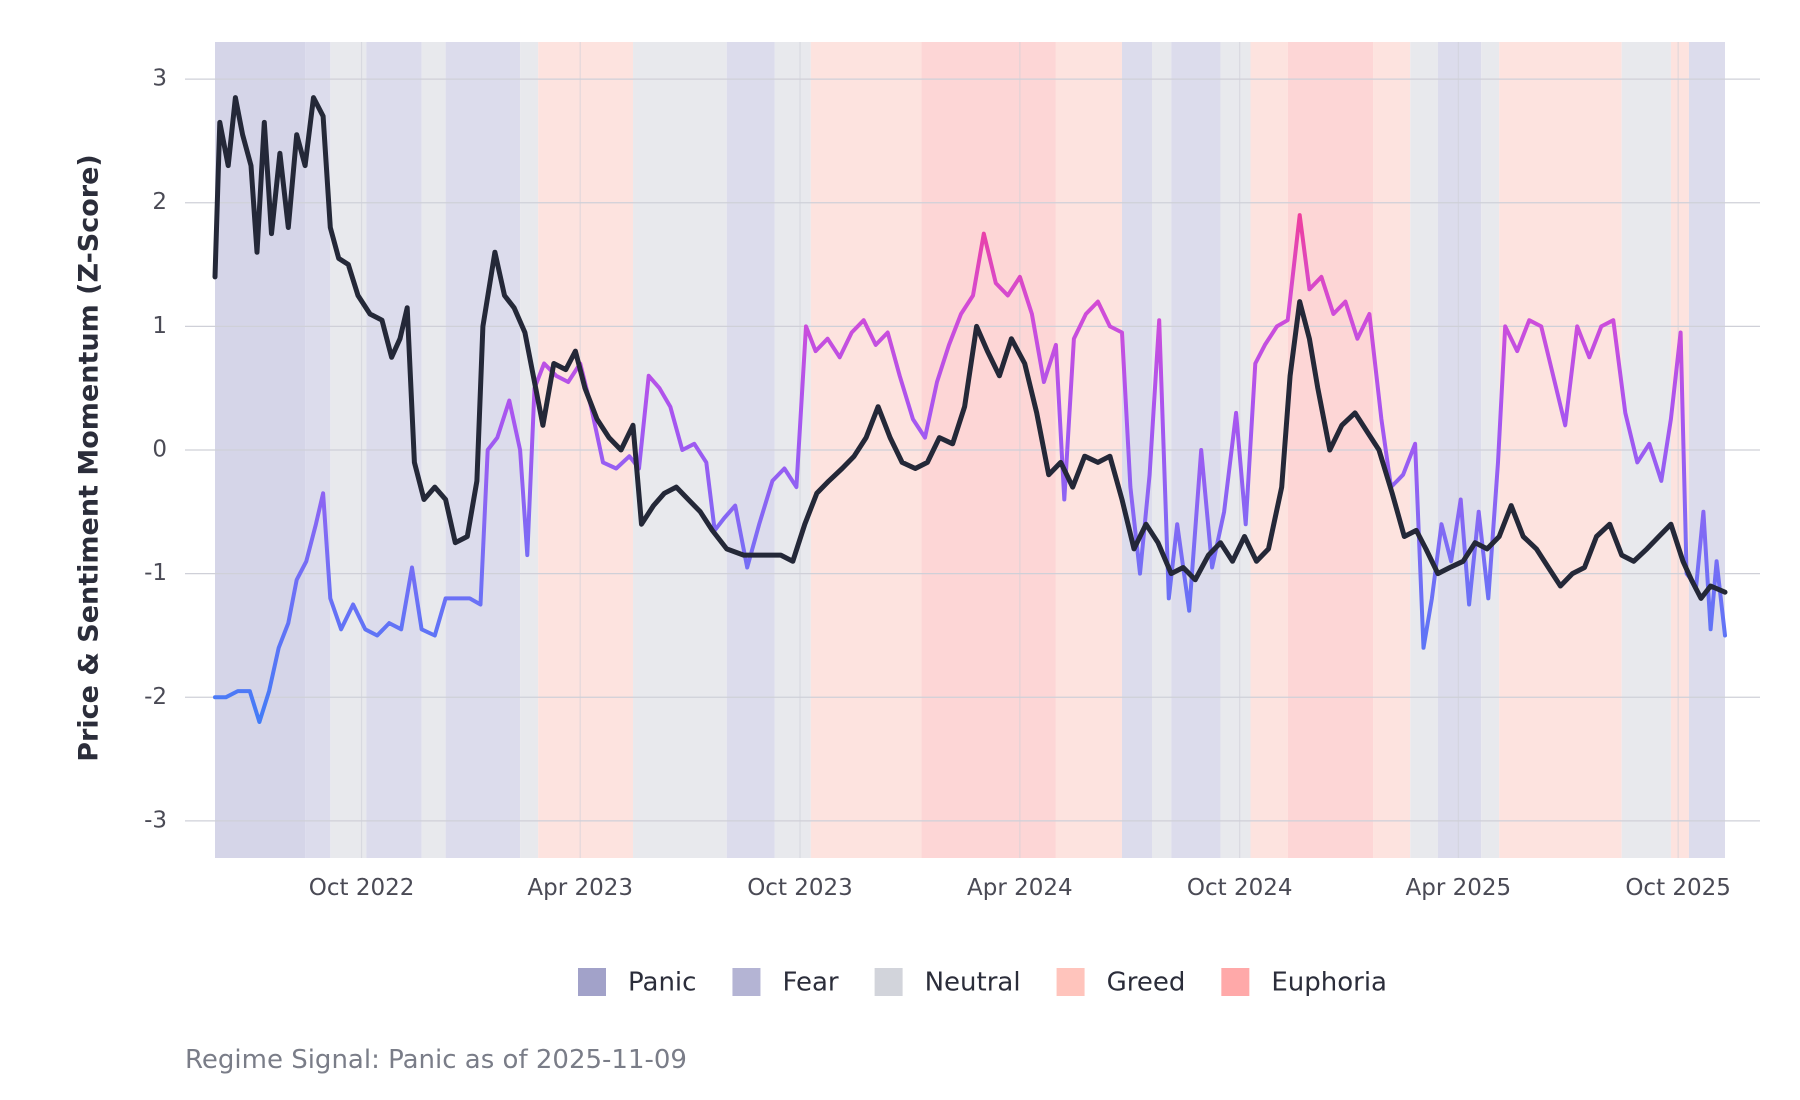  What do you see at coordinates (159, 79) in the screenshot?
I see `y-tick-label: 3` at bounding box center [159, 79].